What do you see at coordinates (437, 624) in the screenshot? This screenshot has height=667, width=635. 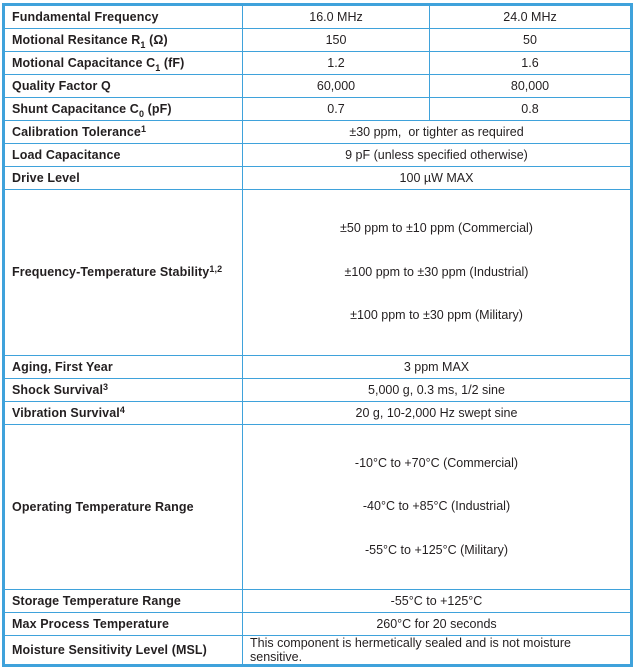 I see `spec-value-cell: 260°C for 20 seconds` at bounding box center [437, 624].